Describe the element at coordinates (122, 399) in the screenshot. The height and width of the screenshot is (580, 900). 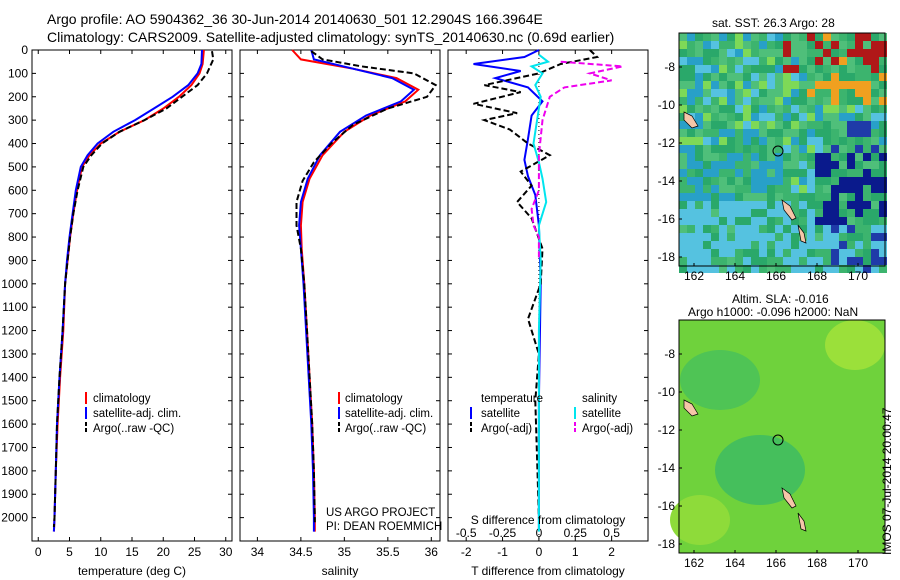
I see `legend-climatology-label: climatology` at that location.